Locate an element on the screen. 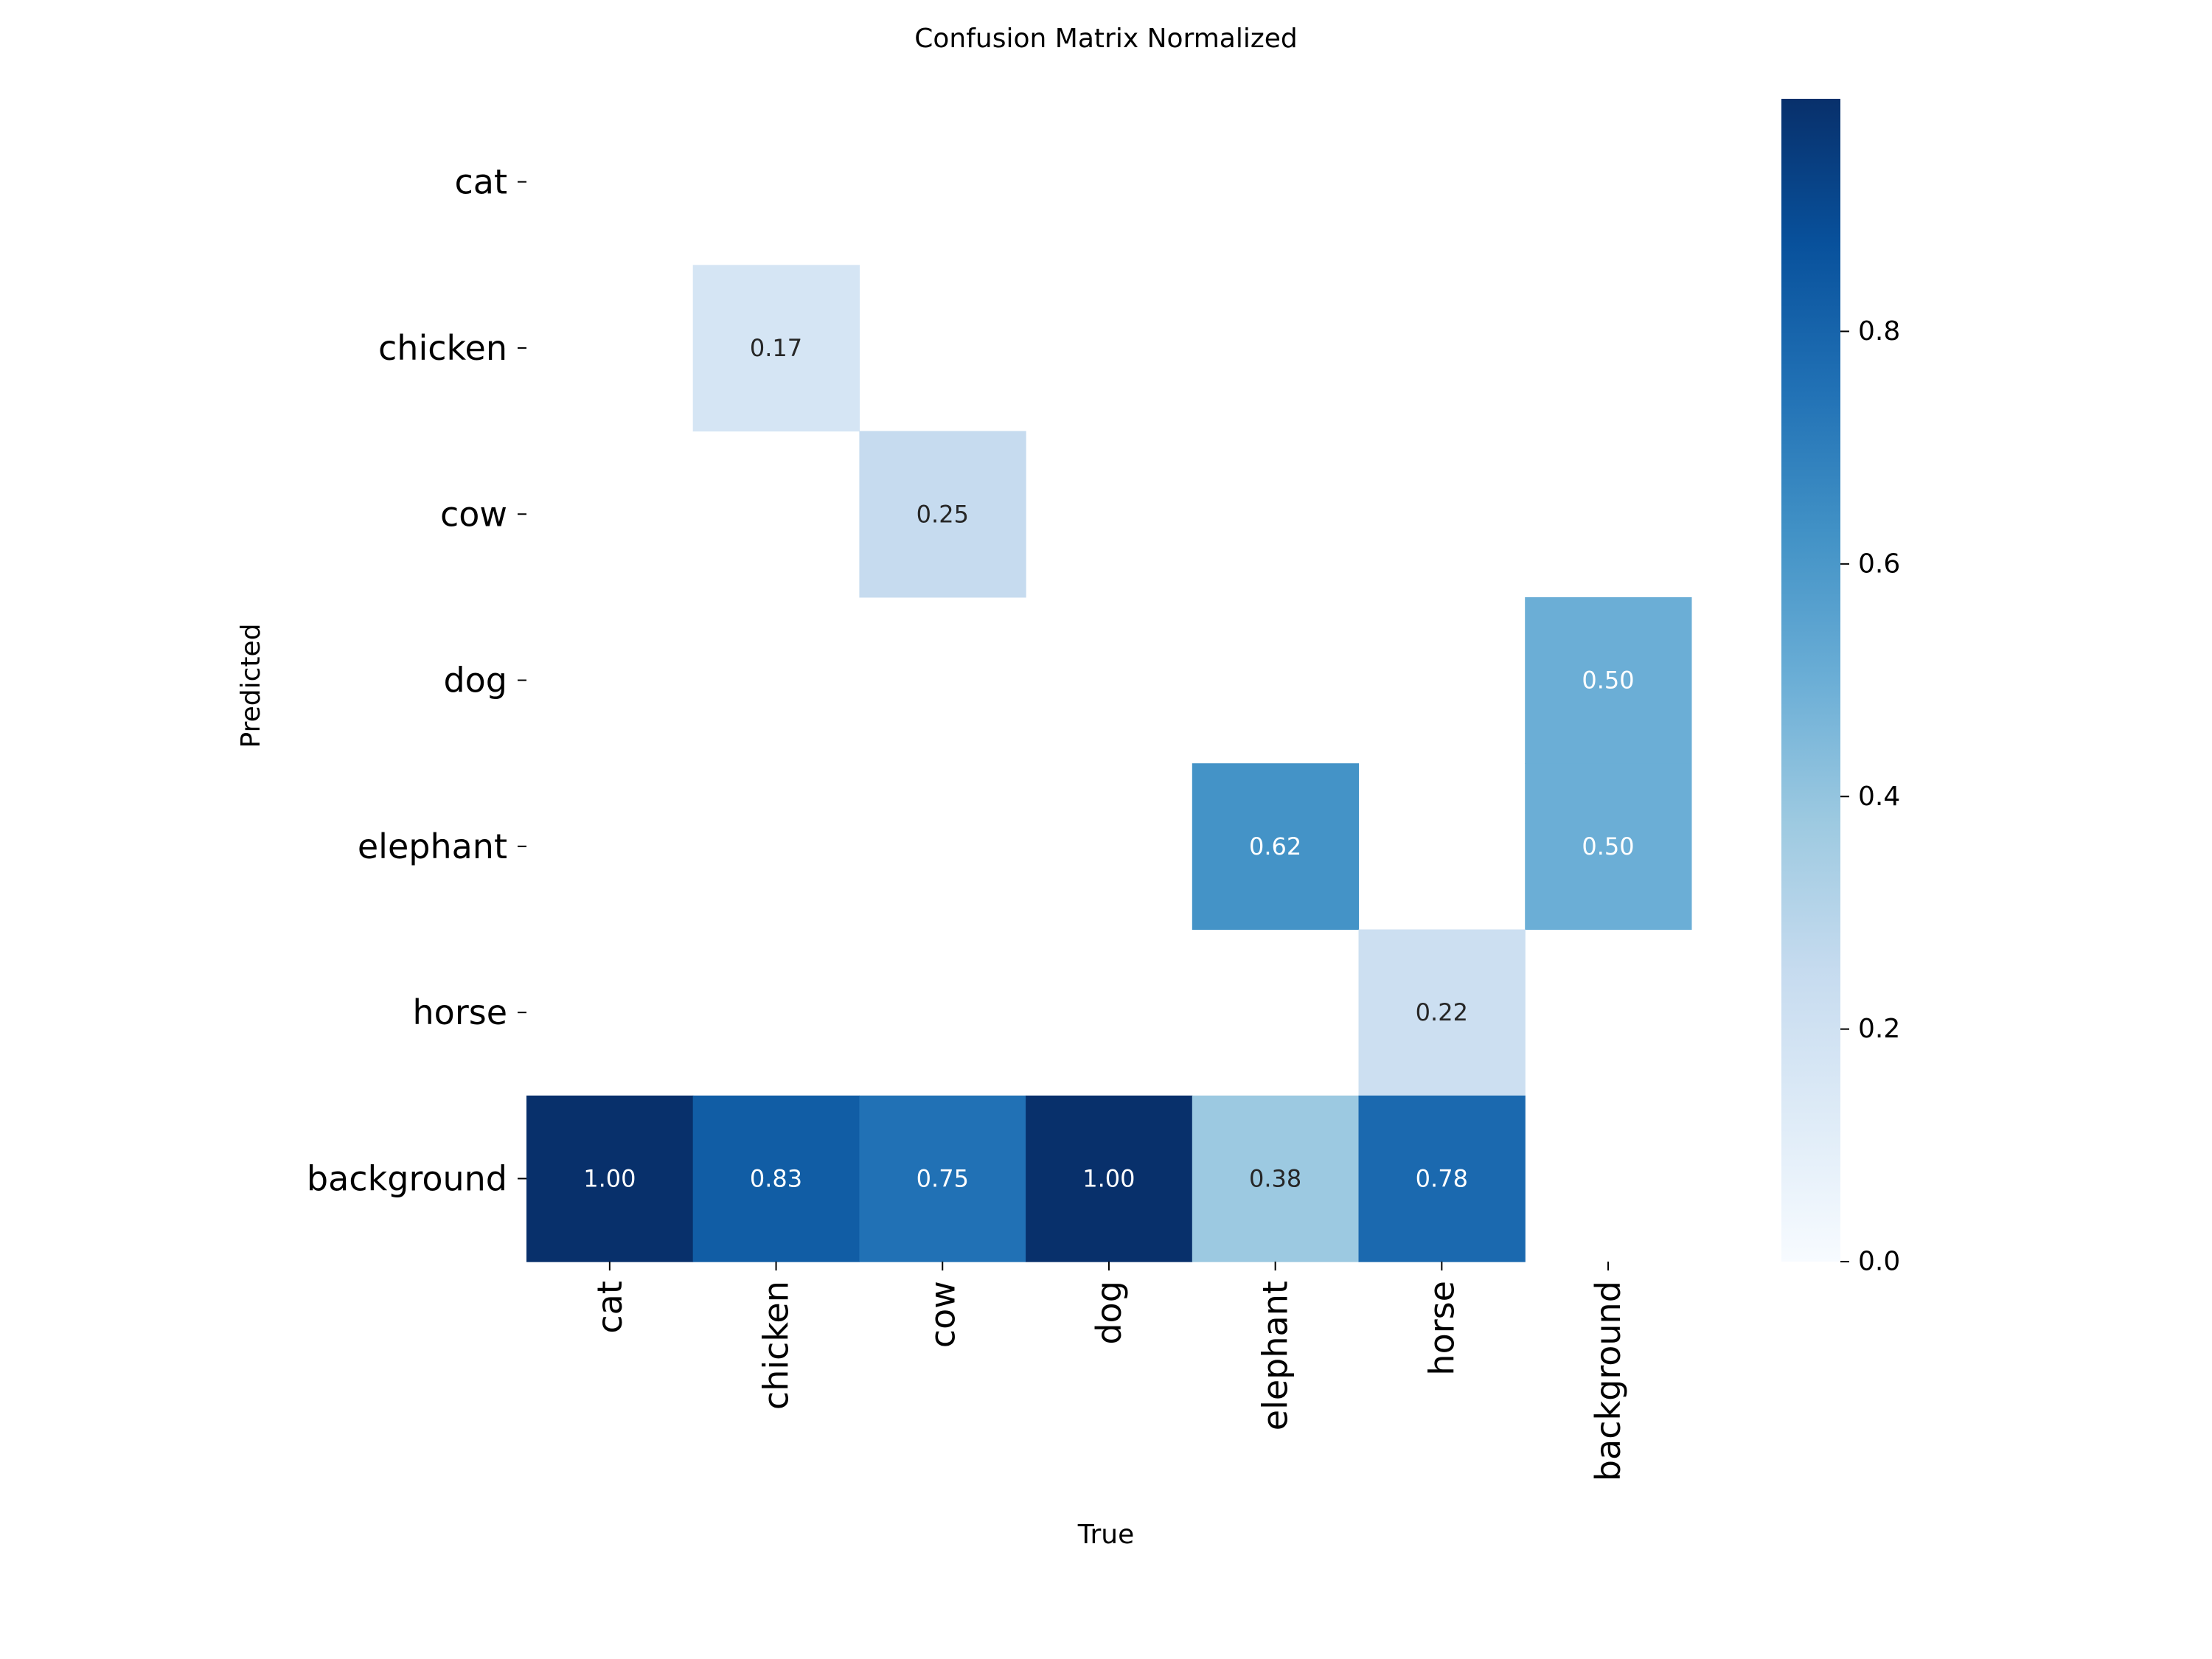 This screenshot has height=1659, width=2212. x-axis-ticks: cat chicken cow dog elephant horse background is located at coordinates (1109, 1371).